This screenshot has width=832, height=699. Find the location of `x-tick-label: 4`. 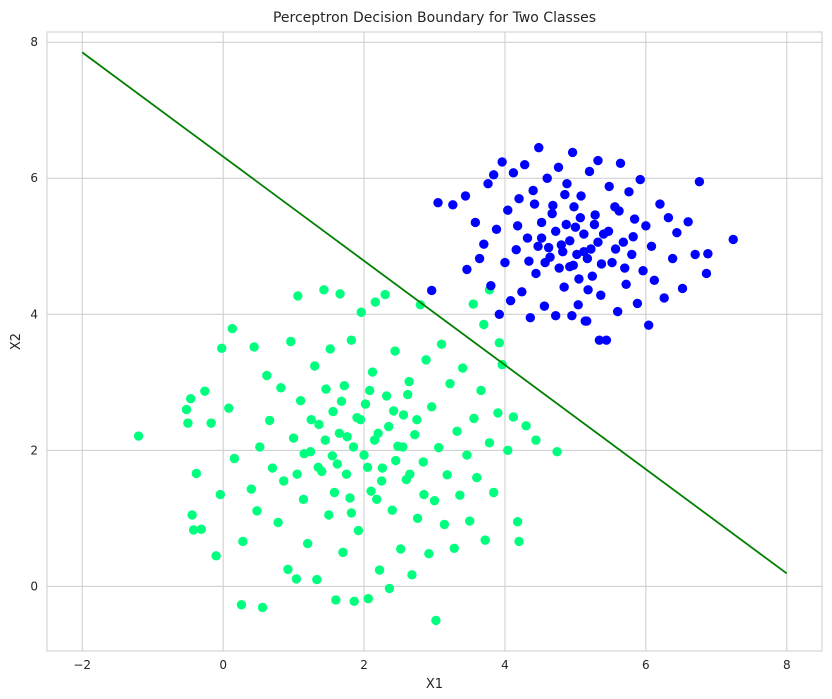

x-tick-label: 4 is located at coordinates (505, 665).